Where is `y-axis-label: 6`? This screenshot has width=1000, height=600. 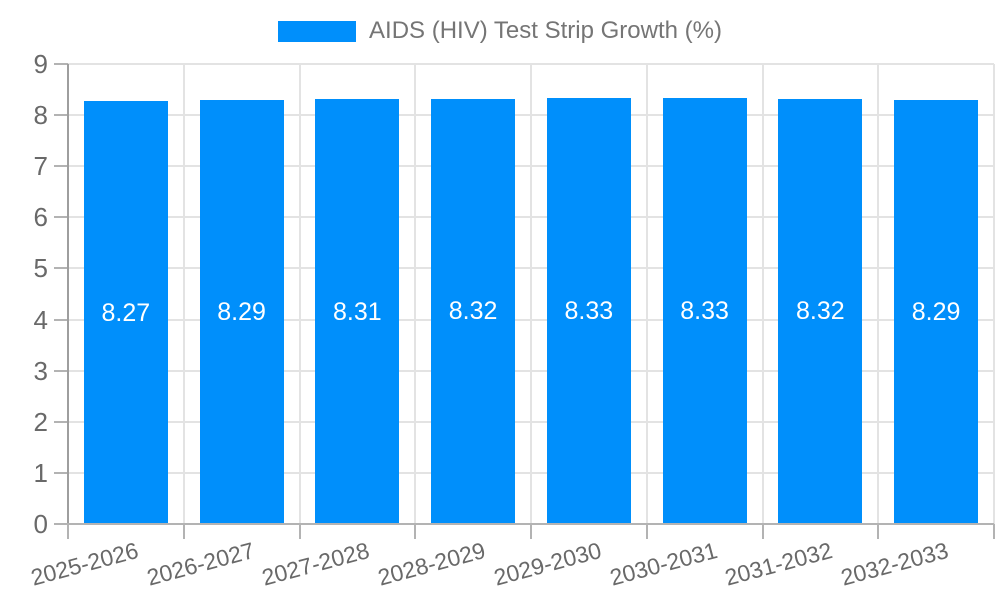 y-axis-label: 6 is located at coordinates (40, 217).